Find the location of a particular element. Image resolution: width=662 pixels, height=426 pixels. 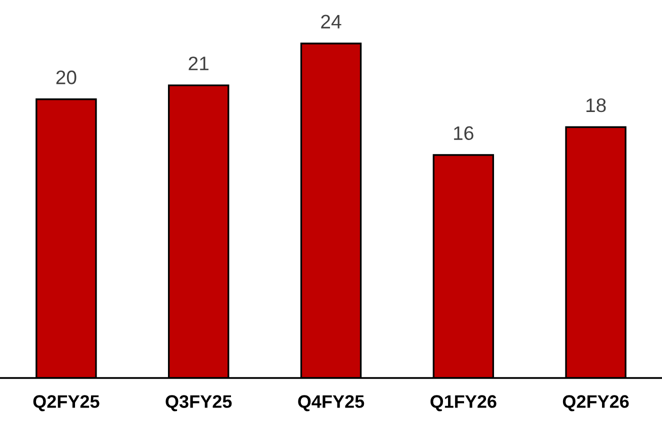

data-label: 18 is located at coordinates (596, 105).